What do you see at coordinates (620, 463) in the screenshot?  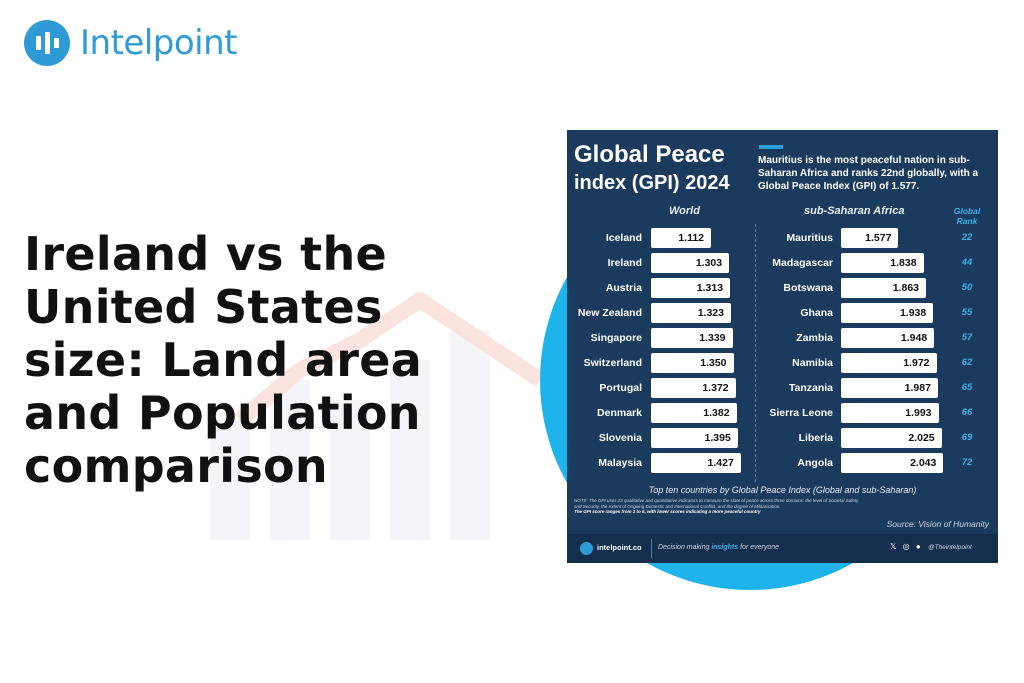 I see `world-country-label: Malaysia` at bounding box center [620, 463].